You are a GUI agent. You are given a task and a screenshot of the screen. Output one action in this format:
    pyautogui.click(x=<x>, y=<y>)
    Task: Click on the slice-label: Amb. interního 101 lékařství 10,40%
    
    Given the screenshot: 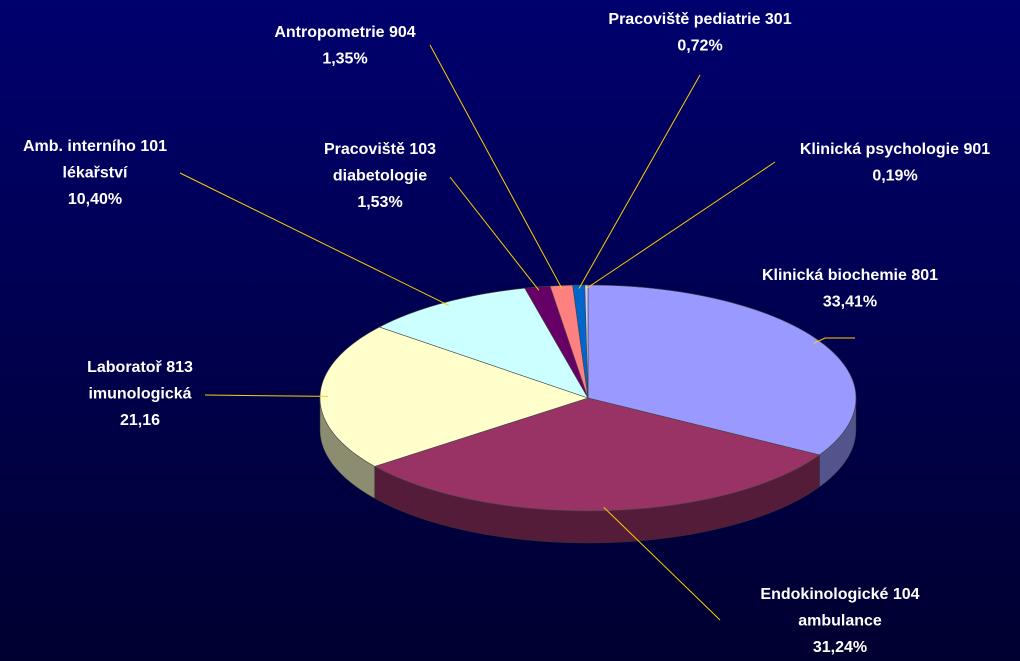 What is the action you would take?
    pyautogui.click(x=95, y=173)
    